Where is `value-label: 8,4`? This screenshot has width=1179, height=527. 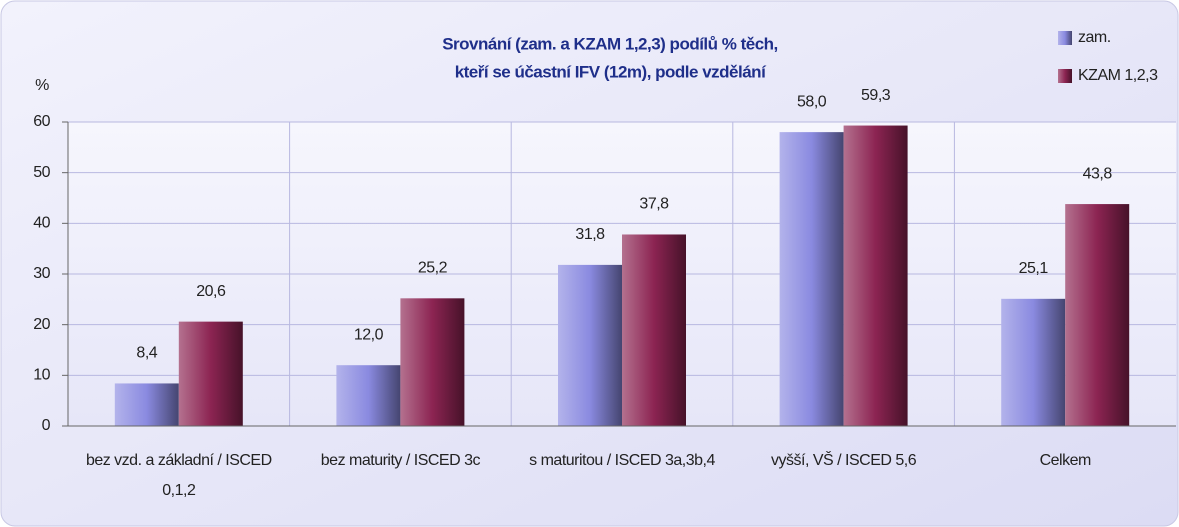
value-label: 8,4 is located at coordinates (146, 353).